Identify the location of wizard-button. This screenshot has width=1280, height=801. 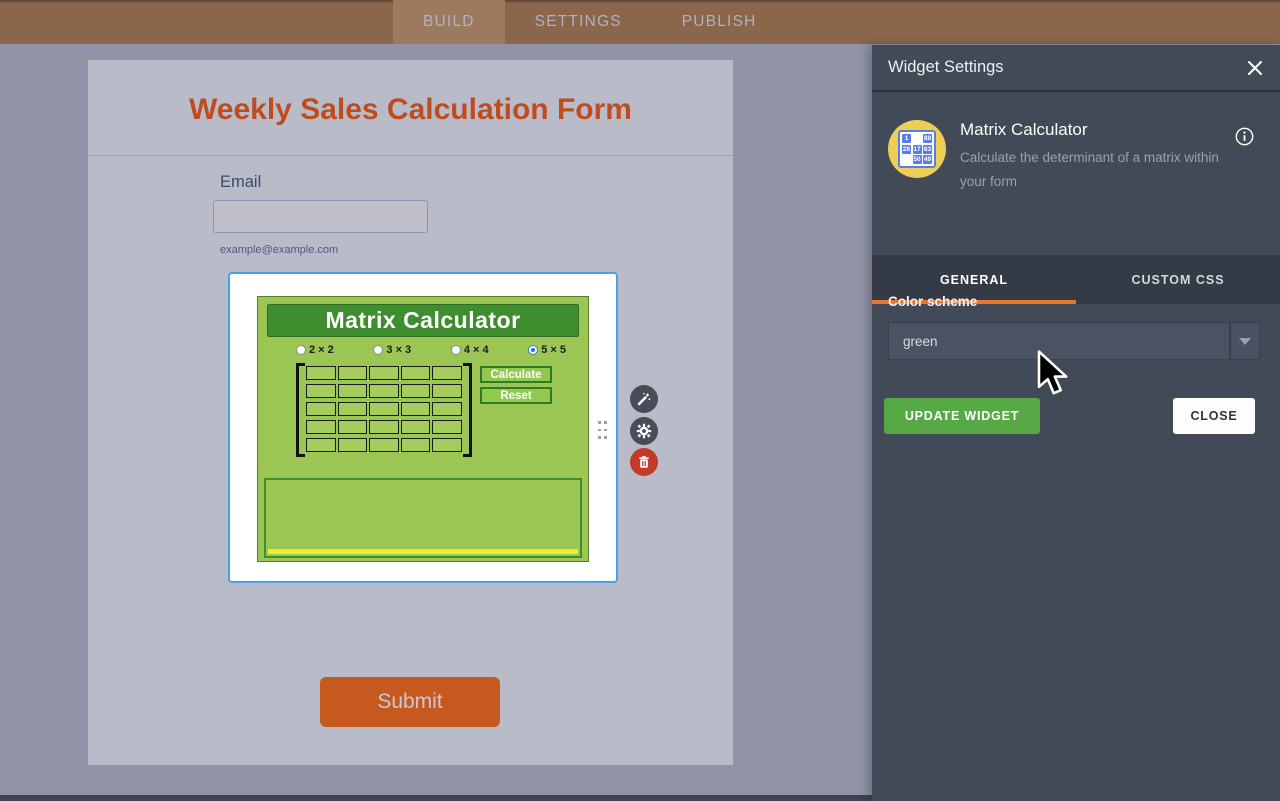
(644, 399).